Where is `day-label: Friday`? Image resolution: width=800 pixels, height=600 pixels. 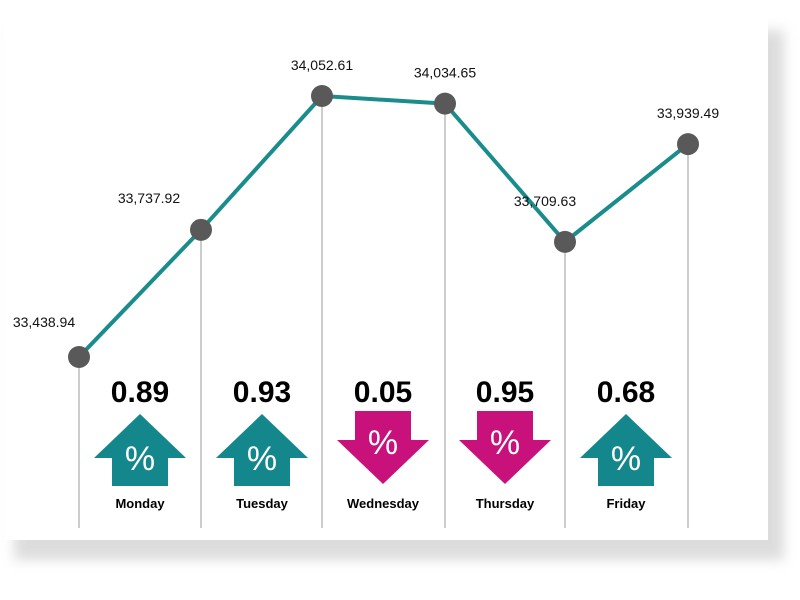 day-label: Friday is located at coordinates (626, 503).